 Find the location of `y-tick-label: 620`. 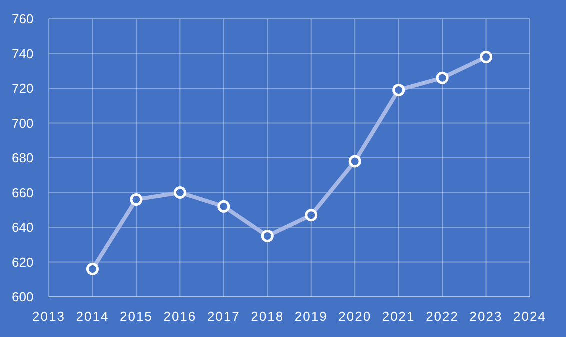

y-tick-label: 620 is located at coordinates (23, 262).